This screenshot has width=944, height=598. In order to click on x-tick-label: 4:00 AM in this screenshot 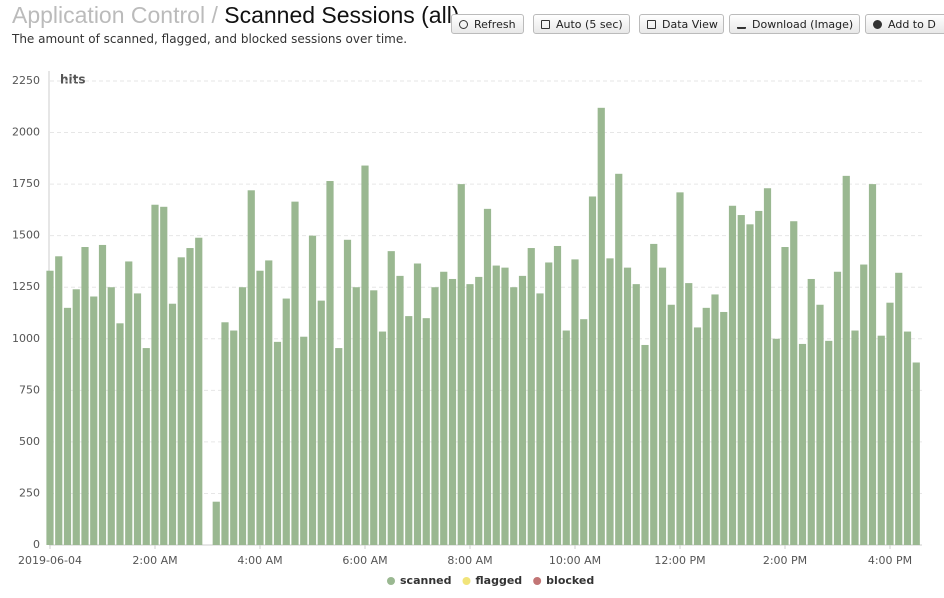, I will do `click(259, 560)`.